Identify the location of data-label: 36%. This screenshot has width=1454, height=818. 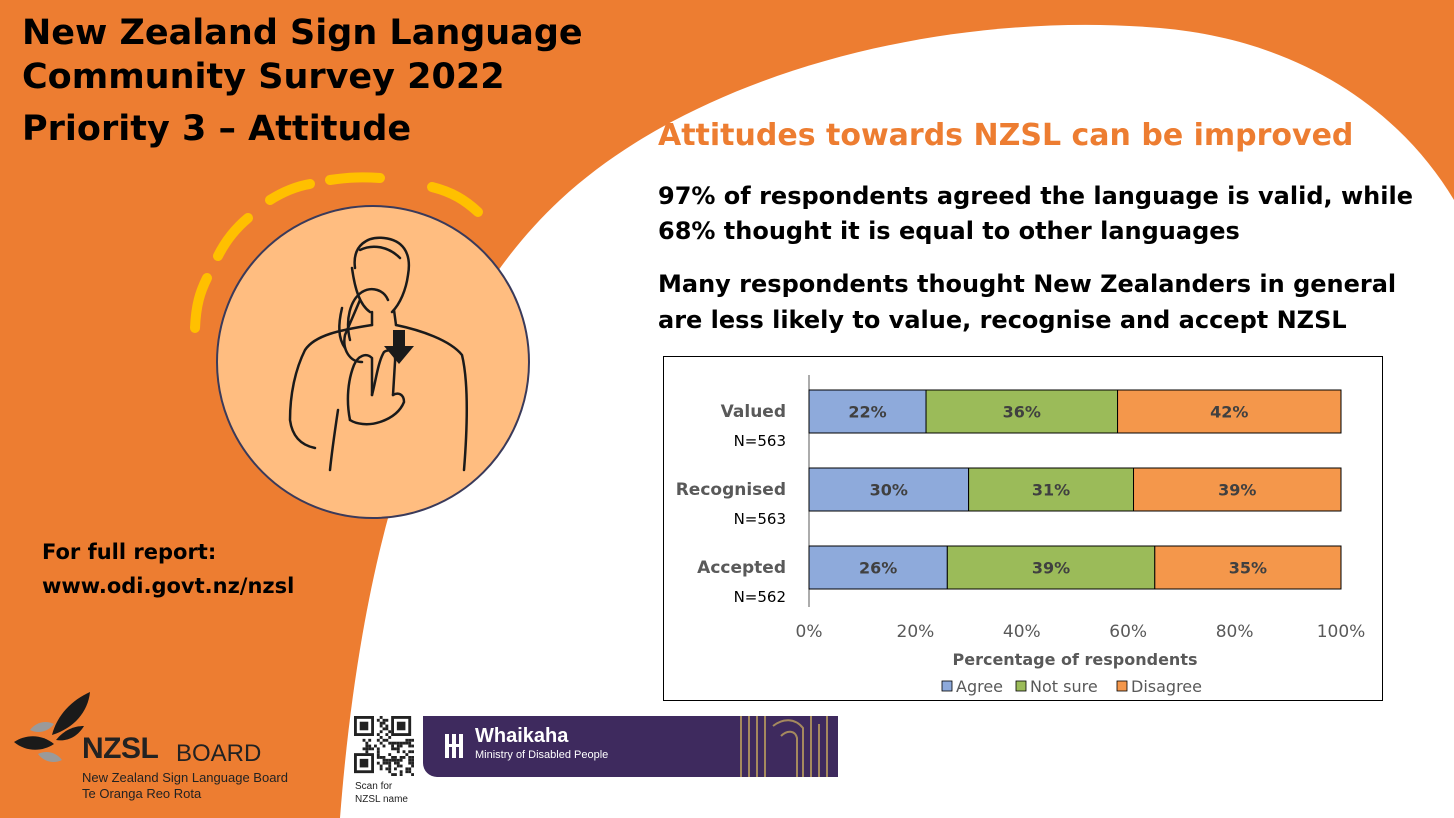
(1022, 412).